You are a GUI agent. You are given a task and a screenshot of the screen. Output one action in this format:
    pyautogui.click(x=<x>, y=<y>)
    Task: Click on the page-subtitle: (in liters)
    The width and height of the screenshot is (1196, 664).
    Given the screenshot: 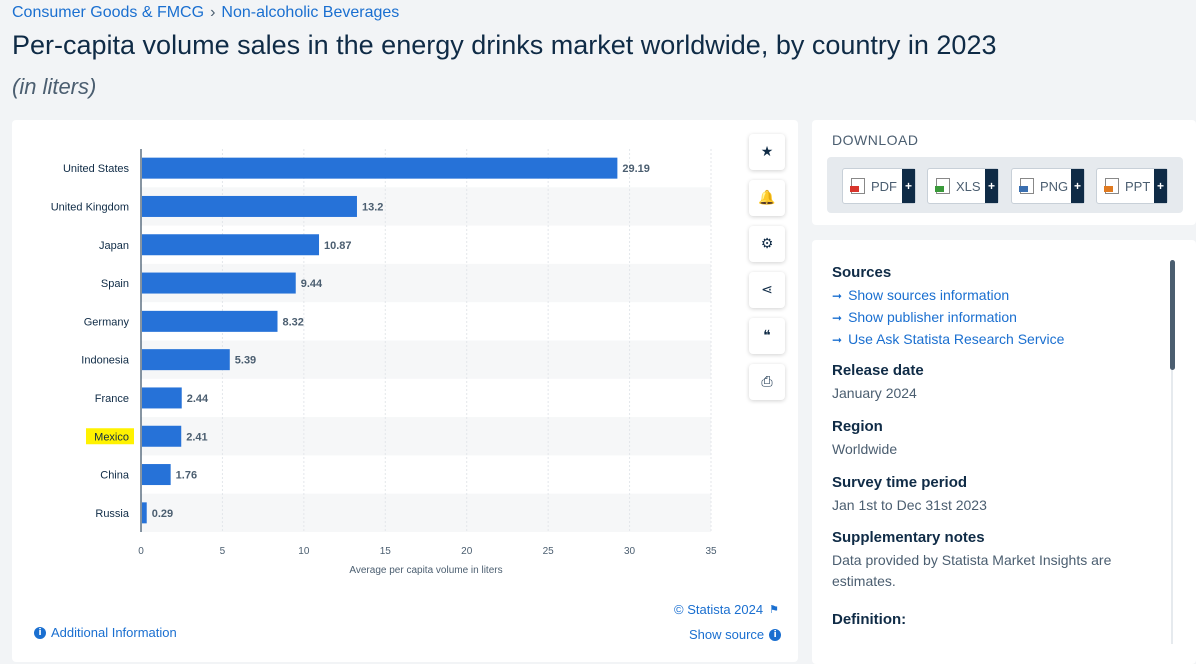 What is the action you would take?
    pyautogui.click(x=54, y=86)
    